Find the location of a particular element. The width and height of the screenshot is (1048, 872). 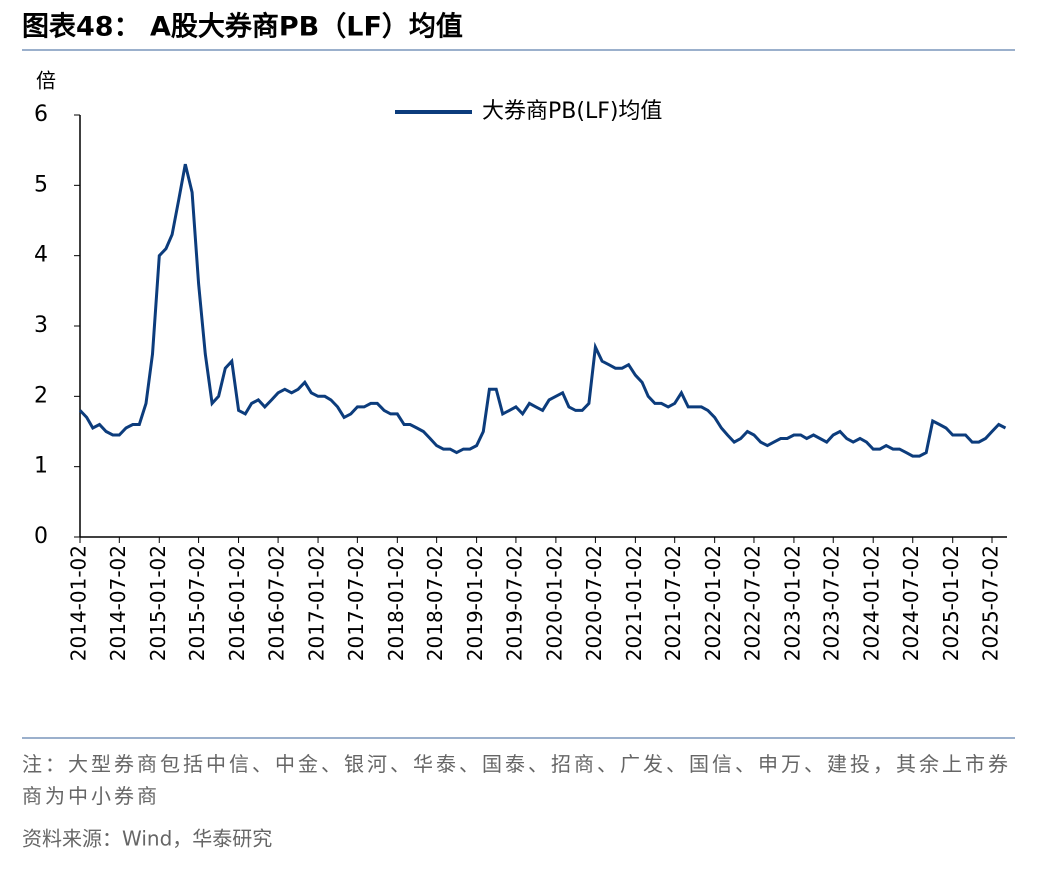

y-tick-label: 2 is located at coordinates (41, 395).